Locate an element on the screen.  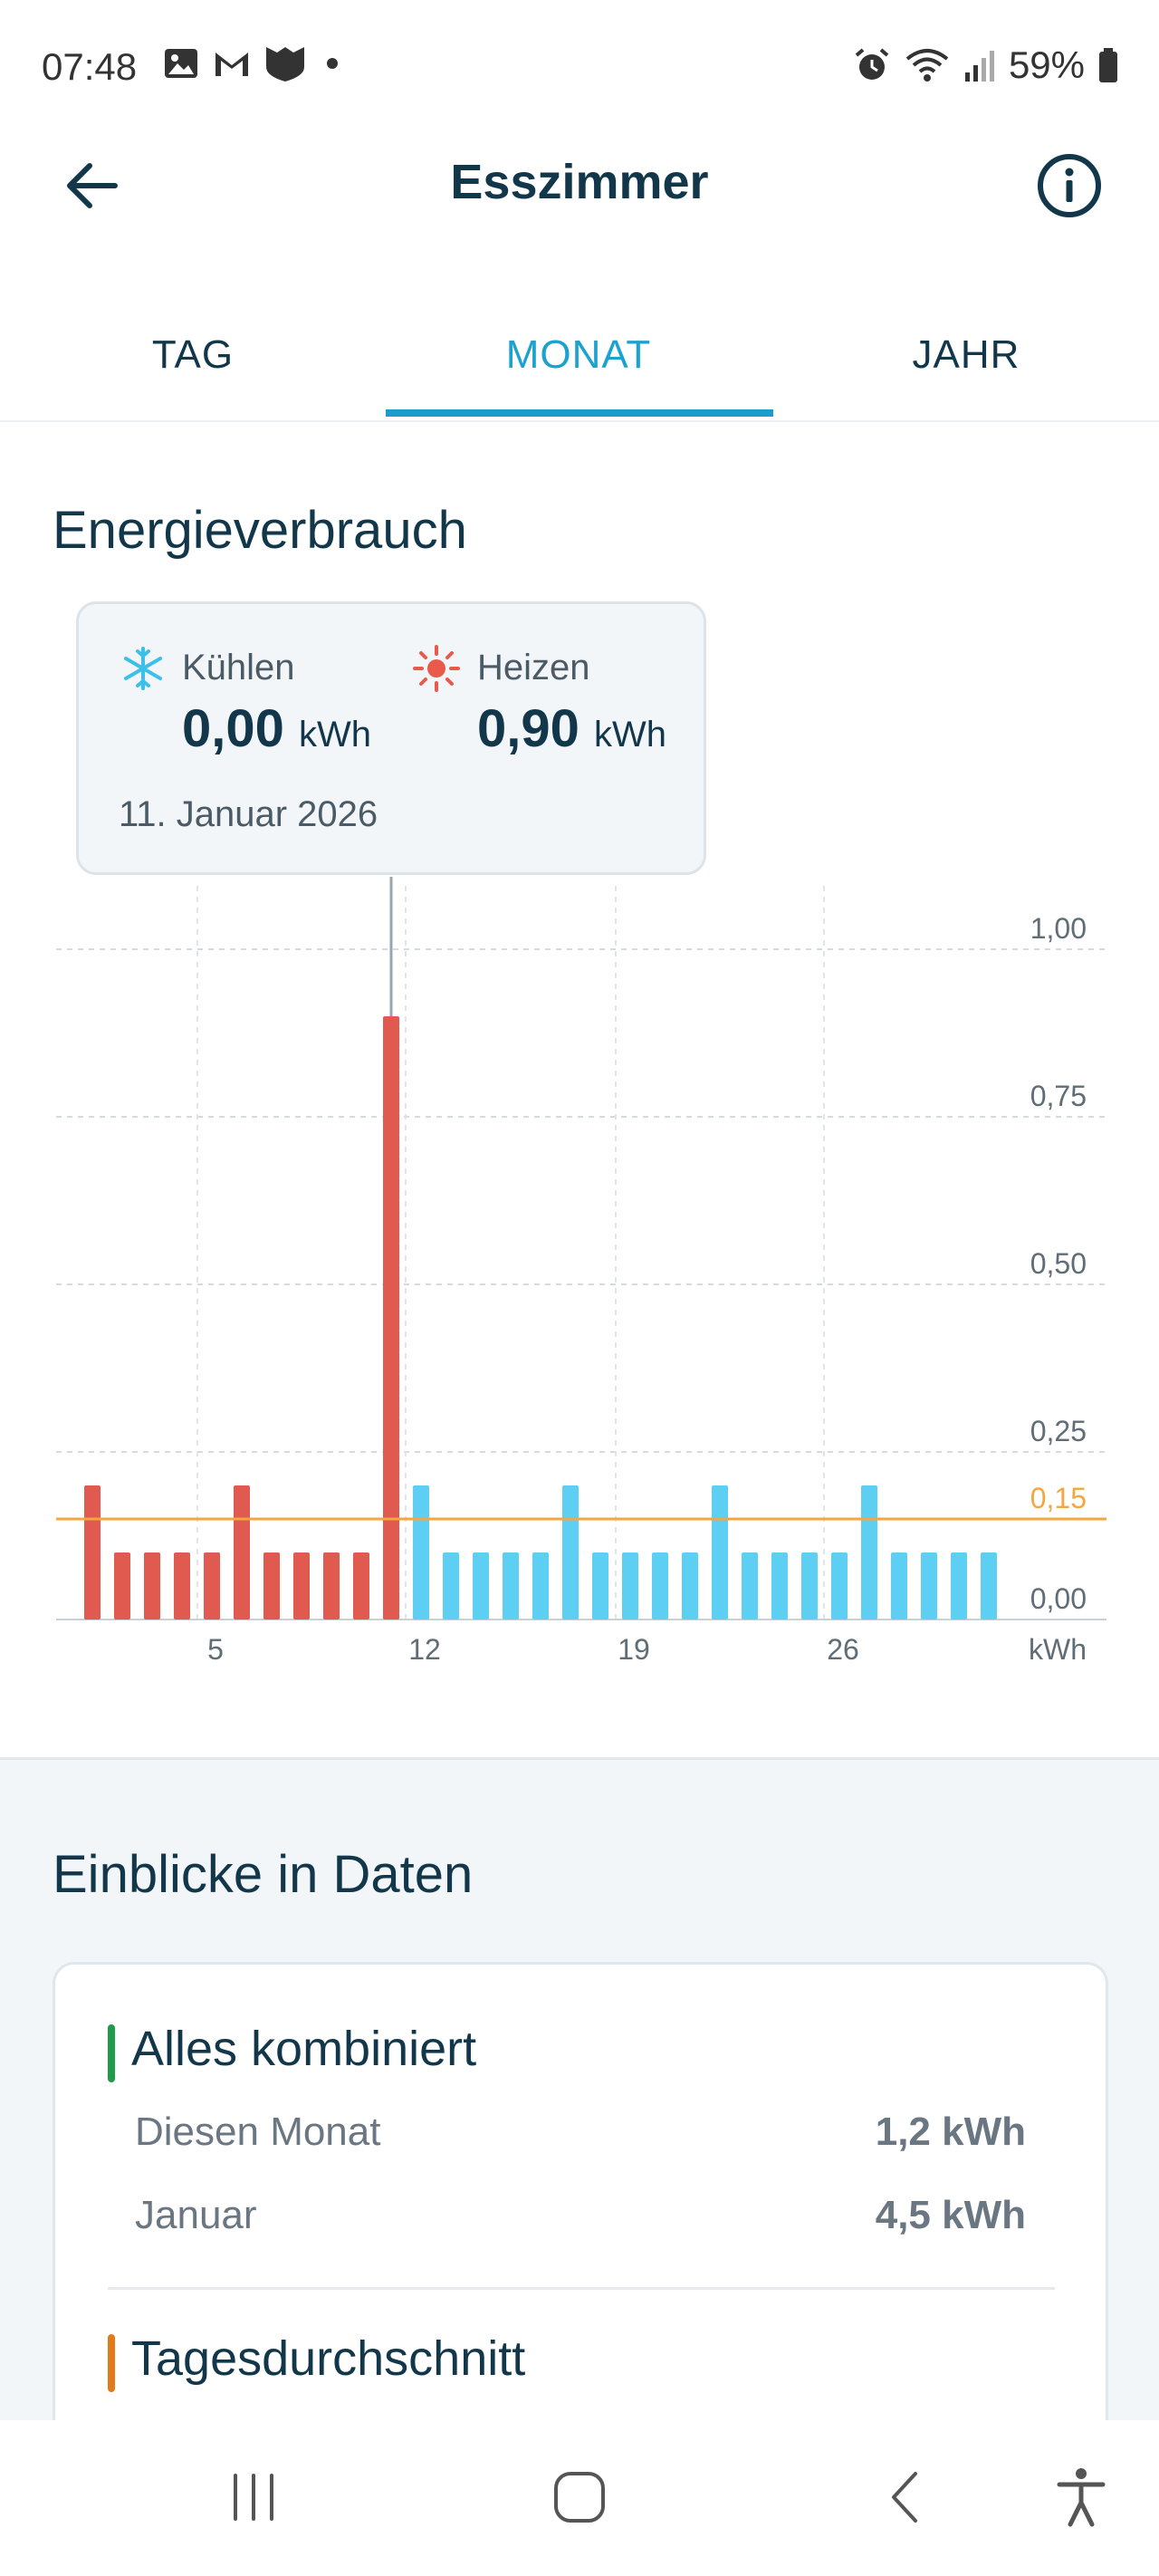
accessibility-button is located at coordinates (1081, 2497).